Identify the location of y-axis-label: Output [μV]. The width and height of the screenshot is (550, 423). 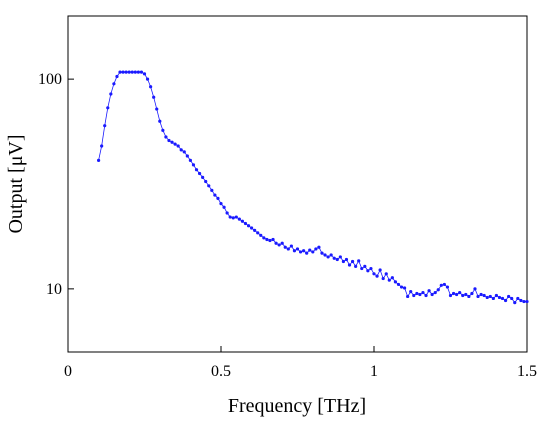
(16, 183).